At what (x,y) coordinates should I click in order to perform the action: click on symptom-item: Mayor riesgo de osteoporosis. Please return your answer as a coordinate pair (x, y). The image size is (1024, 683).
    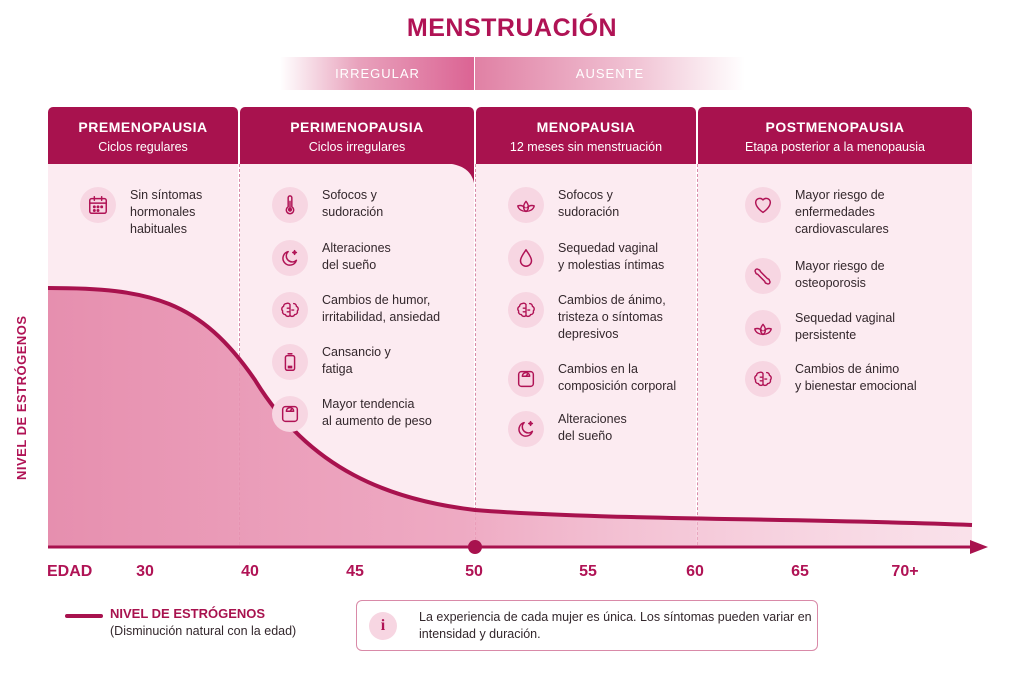
    Looking at the image, I should click on (815, 276).